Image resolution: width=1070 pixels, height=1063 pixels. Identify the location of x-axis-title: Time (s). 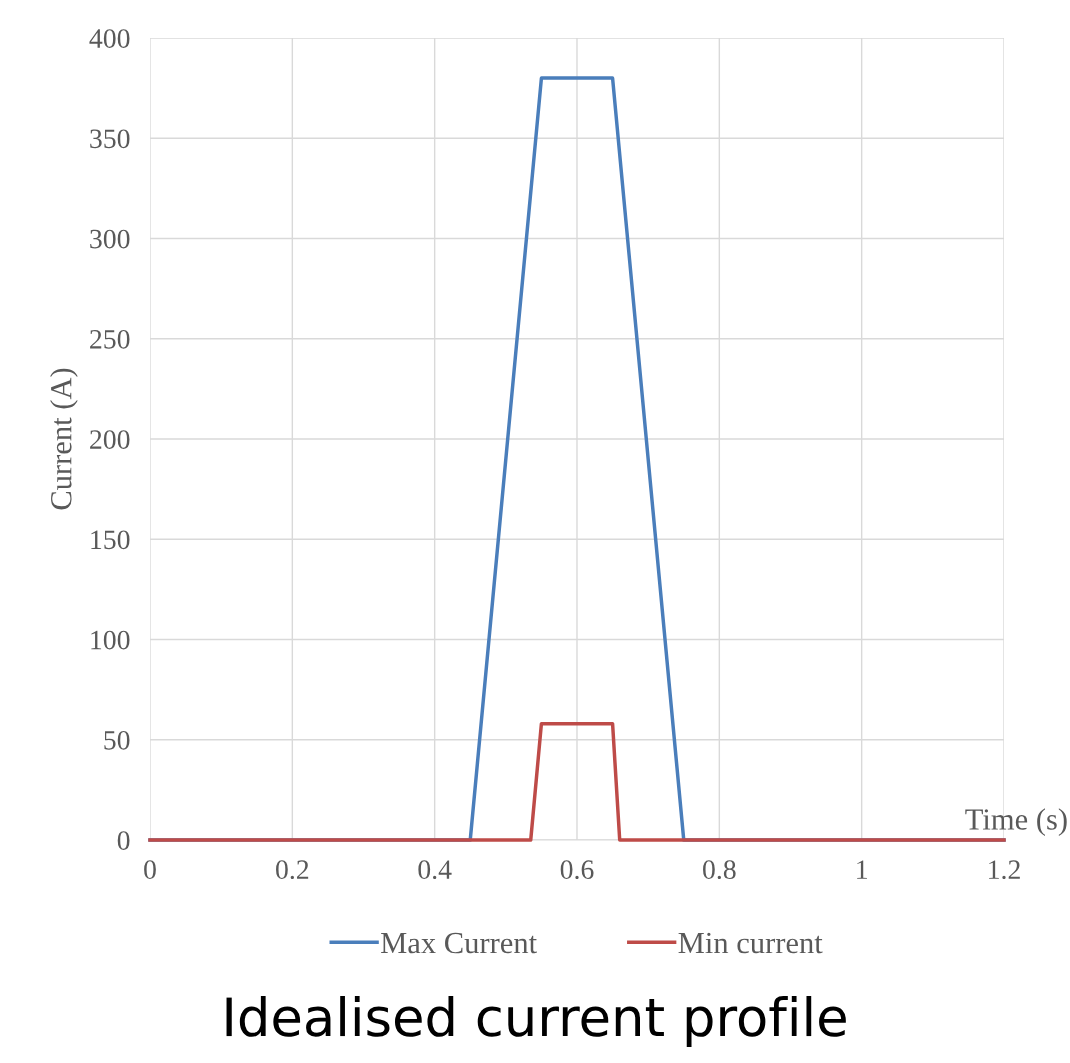
(1016, 822).